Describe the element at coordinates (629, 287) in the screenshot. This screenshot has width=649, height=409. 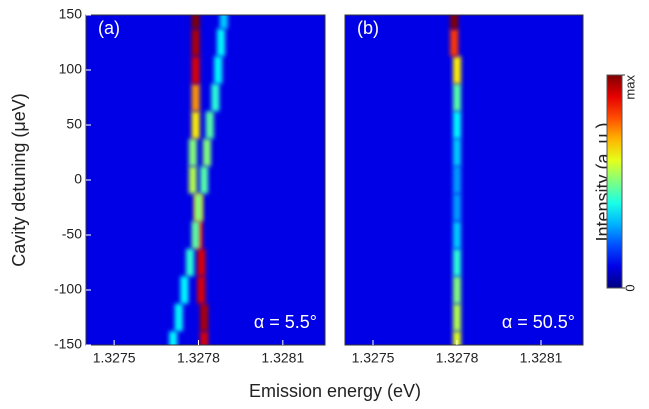
I see `colorbar-tick-label: 0` at that location.